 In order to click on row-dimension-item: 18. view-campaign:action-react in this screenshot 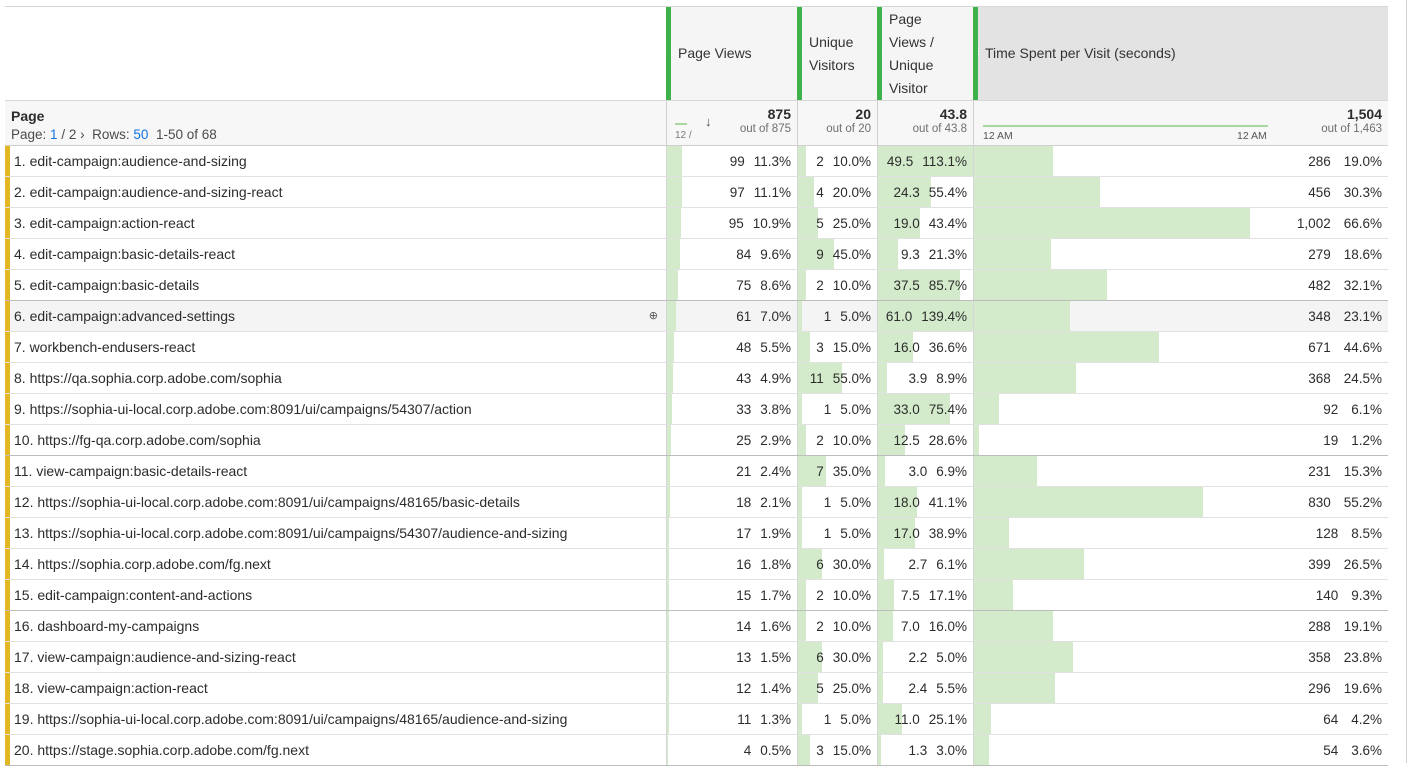, I will do `click(335, 688)`.